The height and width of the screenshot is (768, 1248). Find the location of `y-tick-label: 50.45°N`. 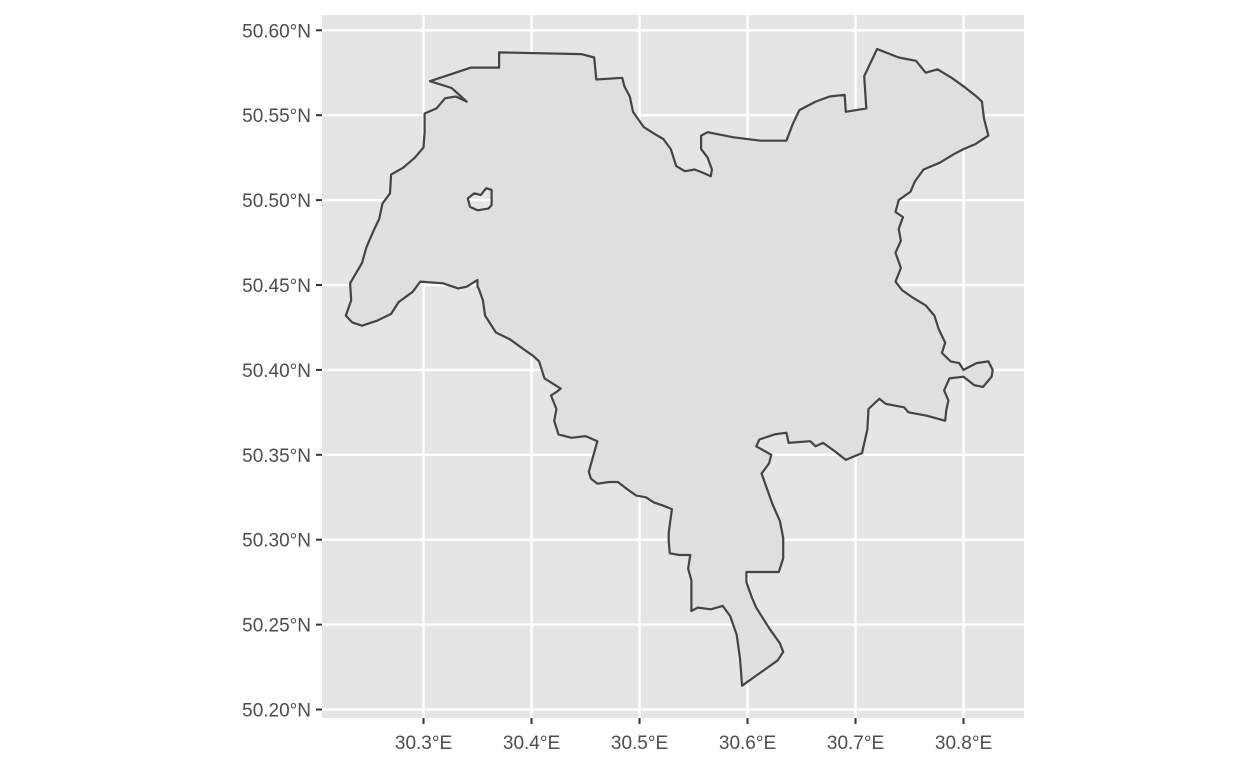

y-tick-label: 50.45°N is located at coordinates (276, 286).